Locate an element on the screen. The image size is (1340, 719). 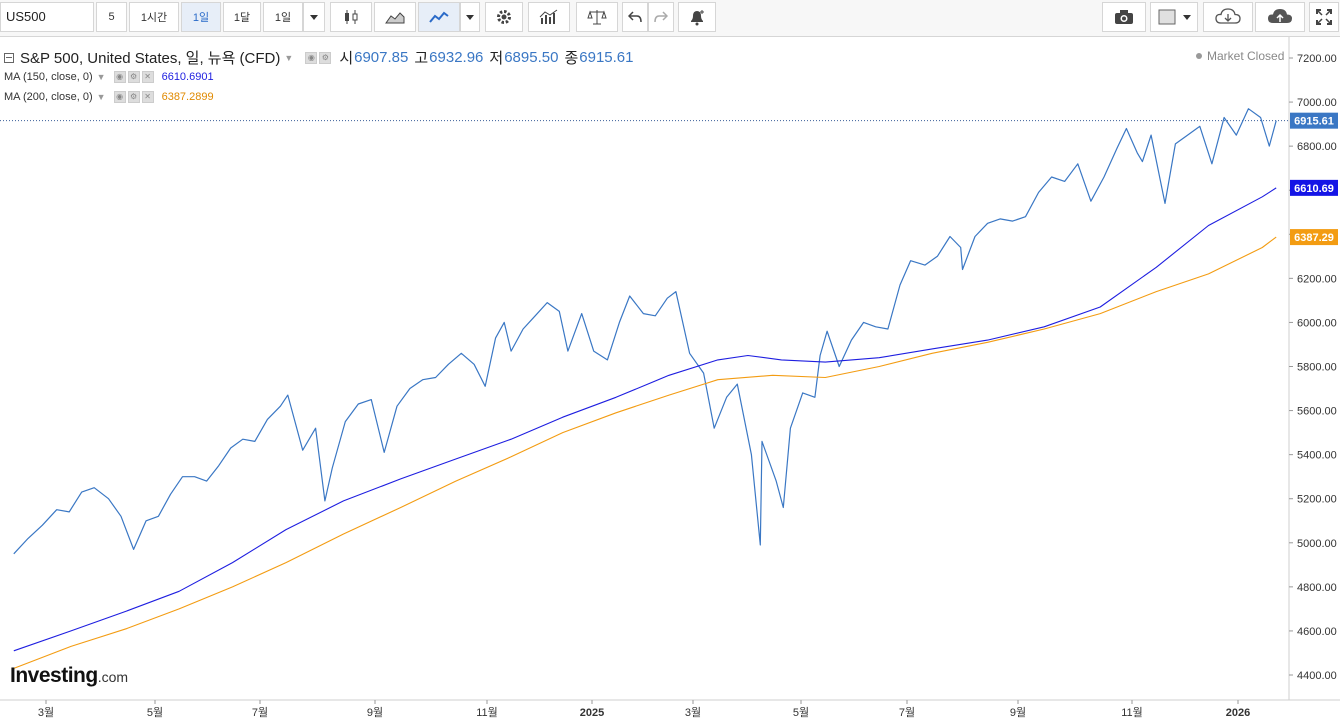
interval-1h-button: 1시간 is located at coordinates (154, 17).